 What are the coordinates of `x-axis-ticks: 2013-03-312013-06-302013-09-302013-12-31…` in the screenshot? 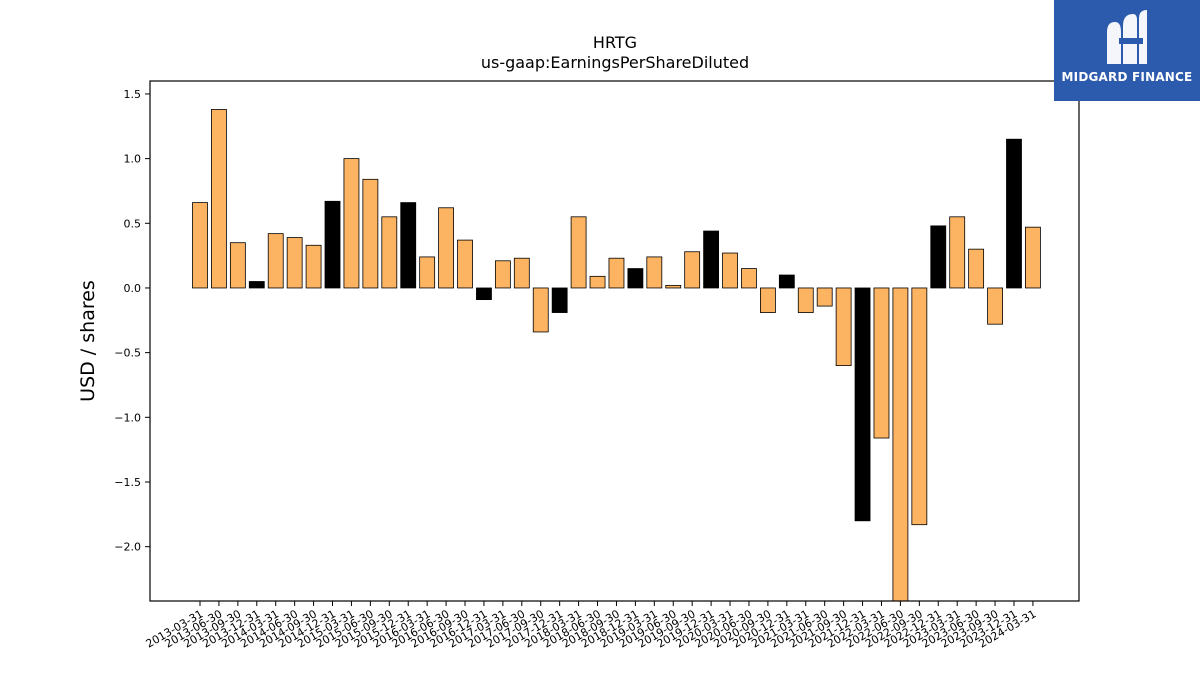 It's located at (591, 626).